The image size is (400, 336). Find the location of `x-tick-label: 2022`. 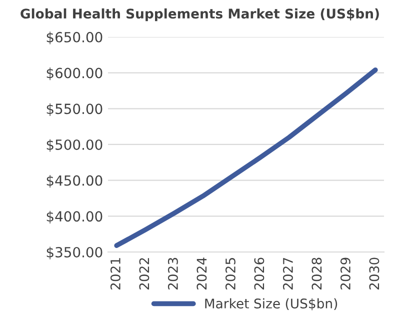

x-tick-label: 2022 is located at coordinates (144, 274).